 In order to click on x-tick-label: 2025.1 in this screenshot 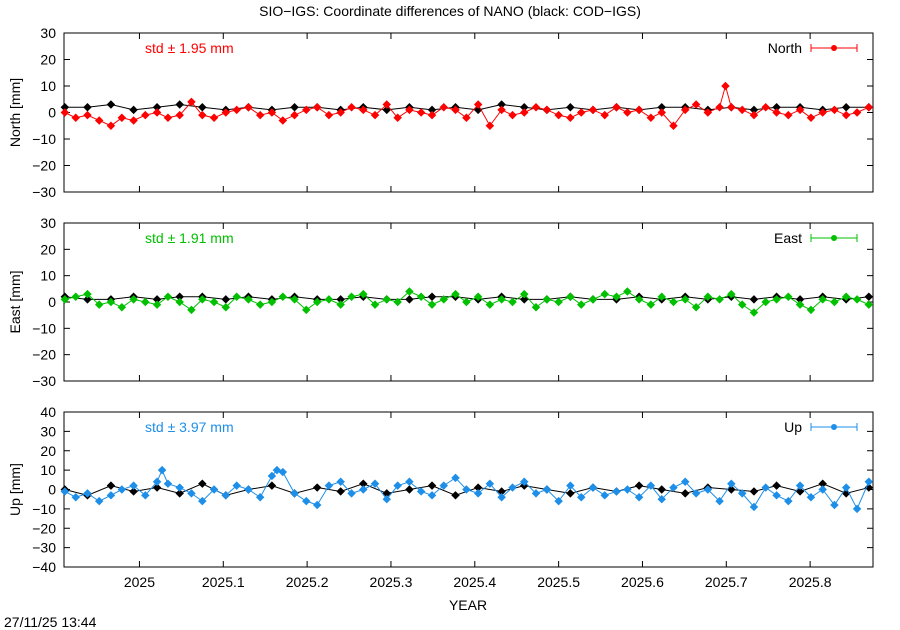, I will do `click(223, 582)`.